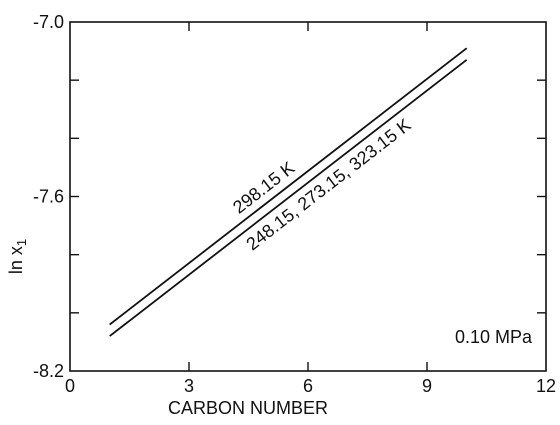 The image size is (560, 425). I want to click on y-tick-label: -8.2, so click(48, 371).